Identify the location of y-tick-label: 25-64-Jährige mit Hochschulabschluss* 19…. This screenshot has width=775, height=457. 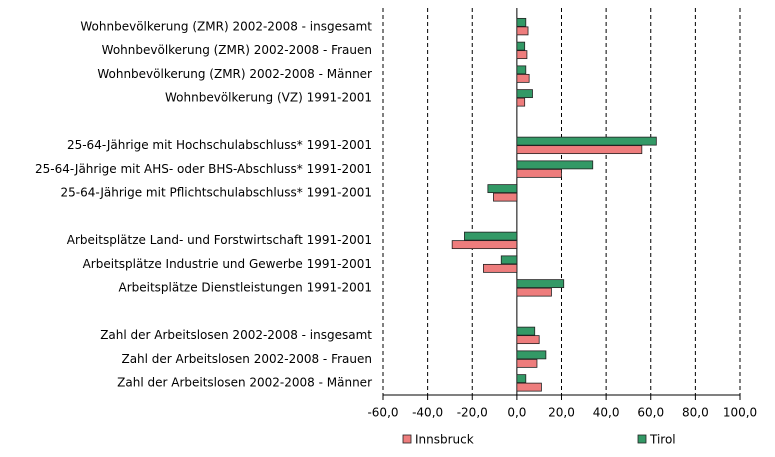
(219, 145).